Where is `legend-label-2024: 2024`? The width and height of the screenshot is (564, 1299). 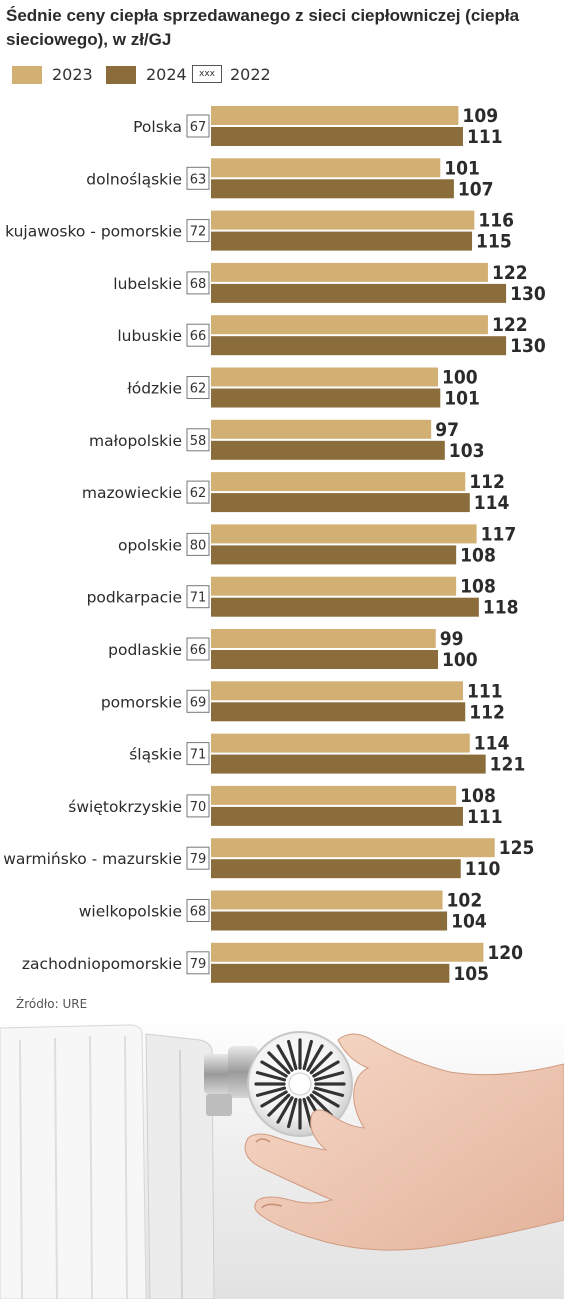
legend-label-2024: 2024 is located at coordinates (166, 74).